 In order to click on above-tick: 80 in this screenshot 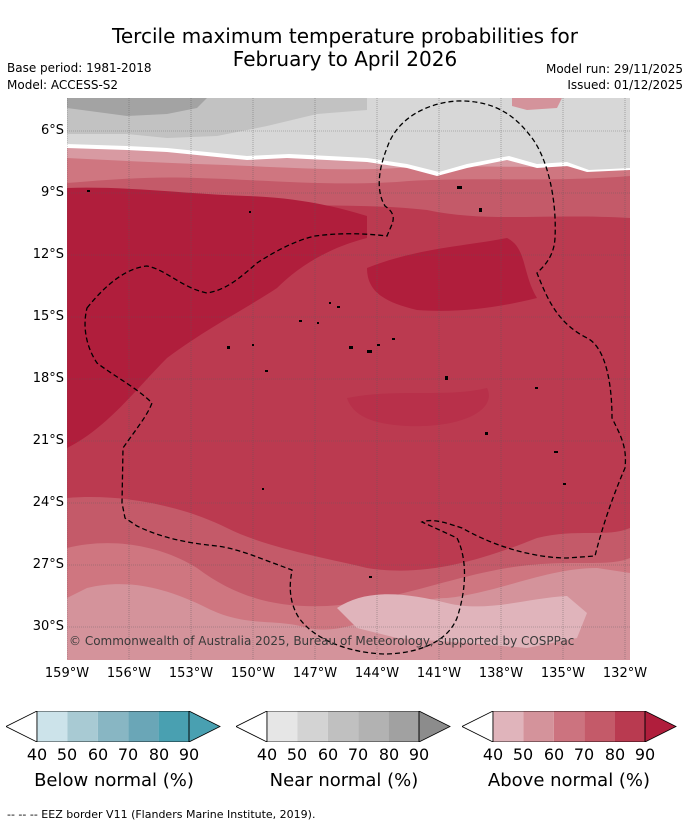, I will do `click(615, 754)`.